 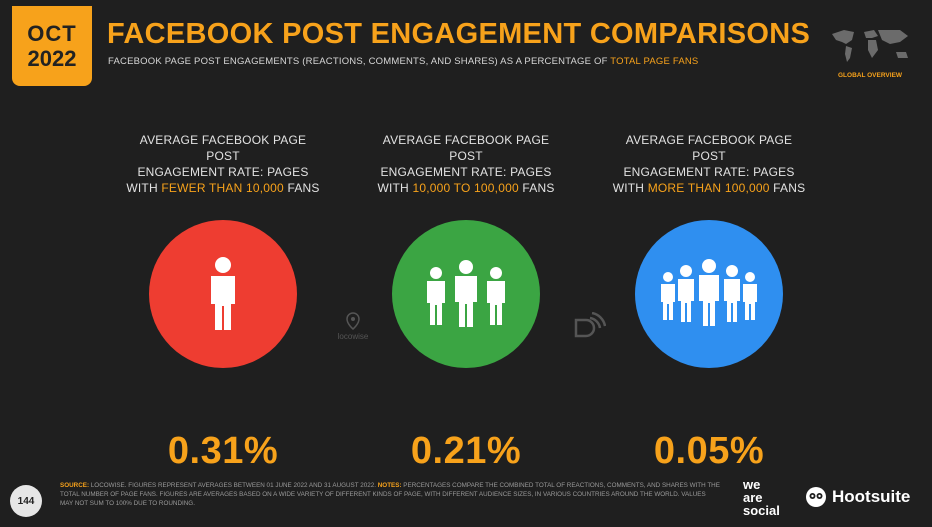 What do you see at coordinates (459, 34) in the screenshot?
I see `page-title: FACEBOOK POST ENGAGEMENT COMPARISONS` at bounding box center [459, 34].